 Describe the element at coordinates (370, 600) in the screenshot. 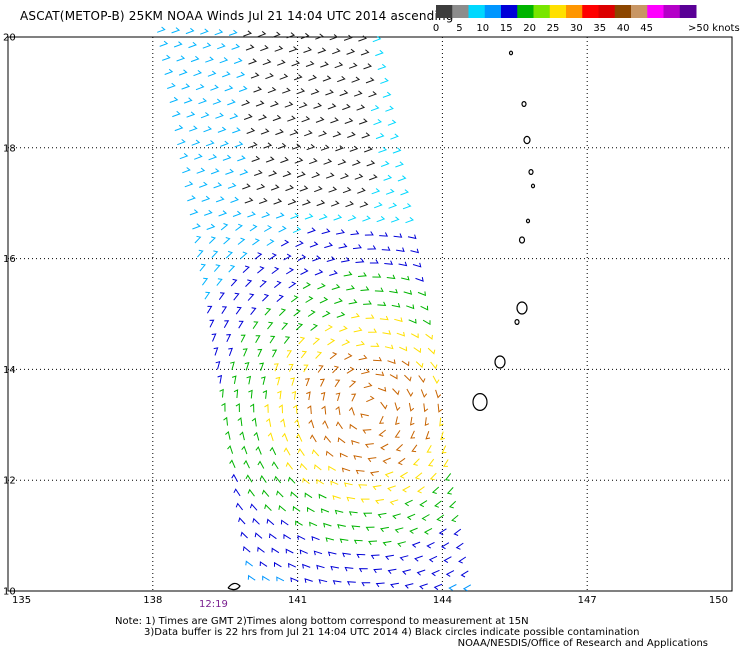

I see `longitude-labels: 135 138 141 144 147 150` at that location.